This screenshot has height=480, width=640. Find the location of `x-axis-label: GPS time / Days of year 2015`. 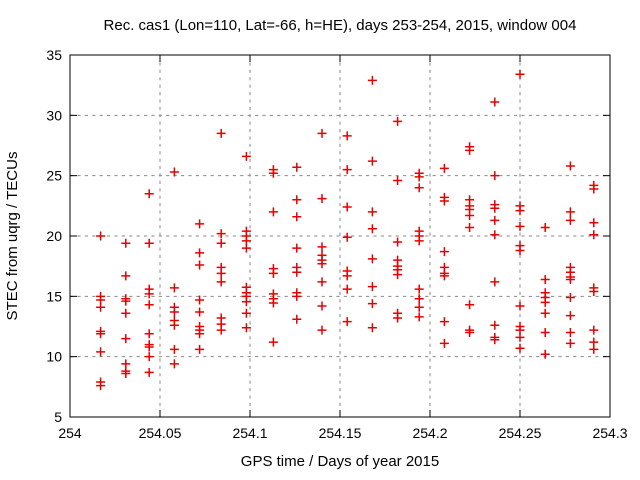

x-axis-label: GPS time / Days of year 2015 is located at coordinates (340, 461).